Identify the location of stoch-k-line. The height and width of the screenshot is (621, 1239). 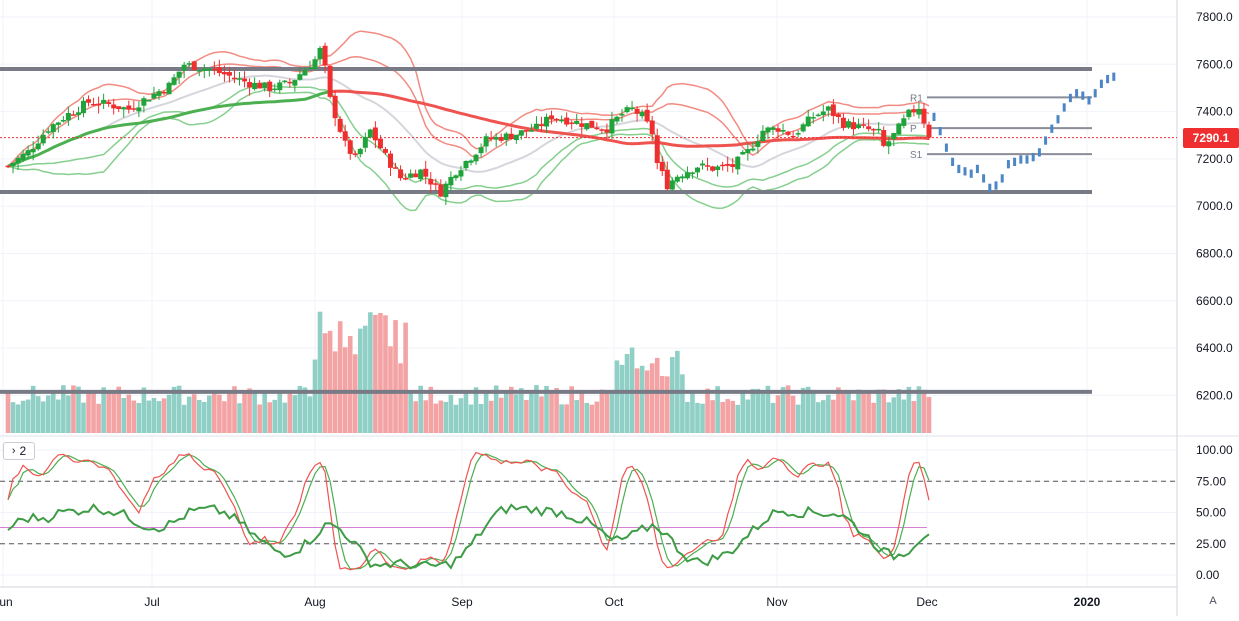
(468, 511).